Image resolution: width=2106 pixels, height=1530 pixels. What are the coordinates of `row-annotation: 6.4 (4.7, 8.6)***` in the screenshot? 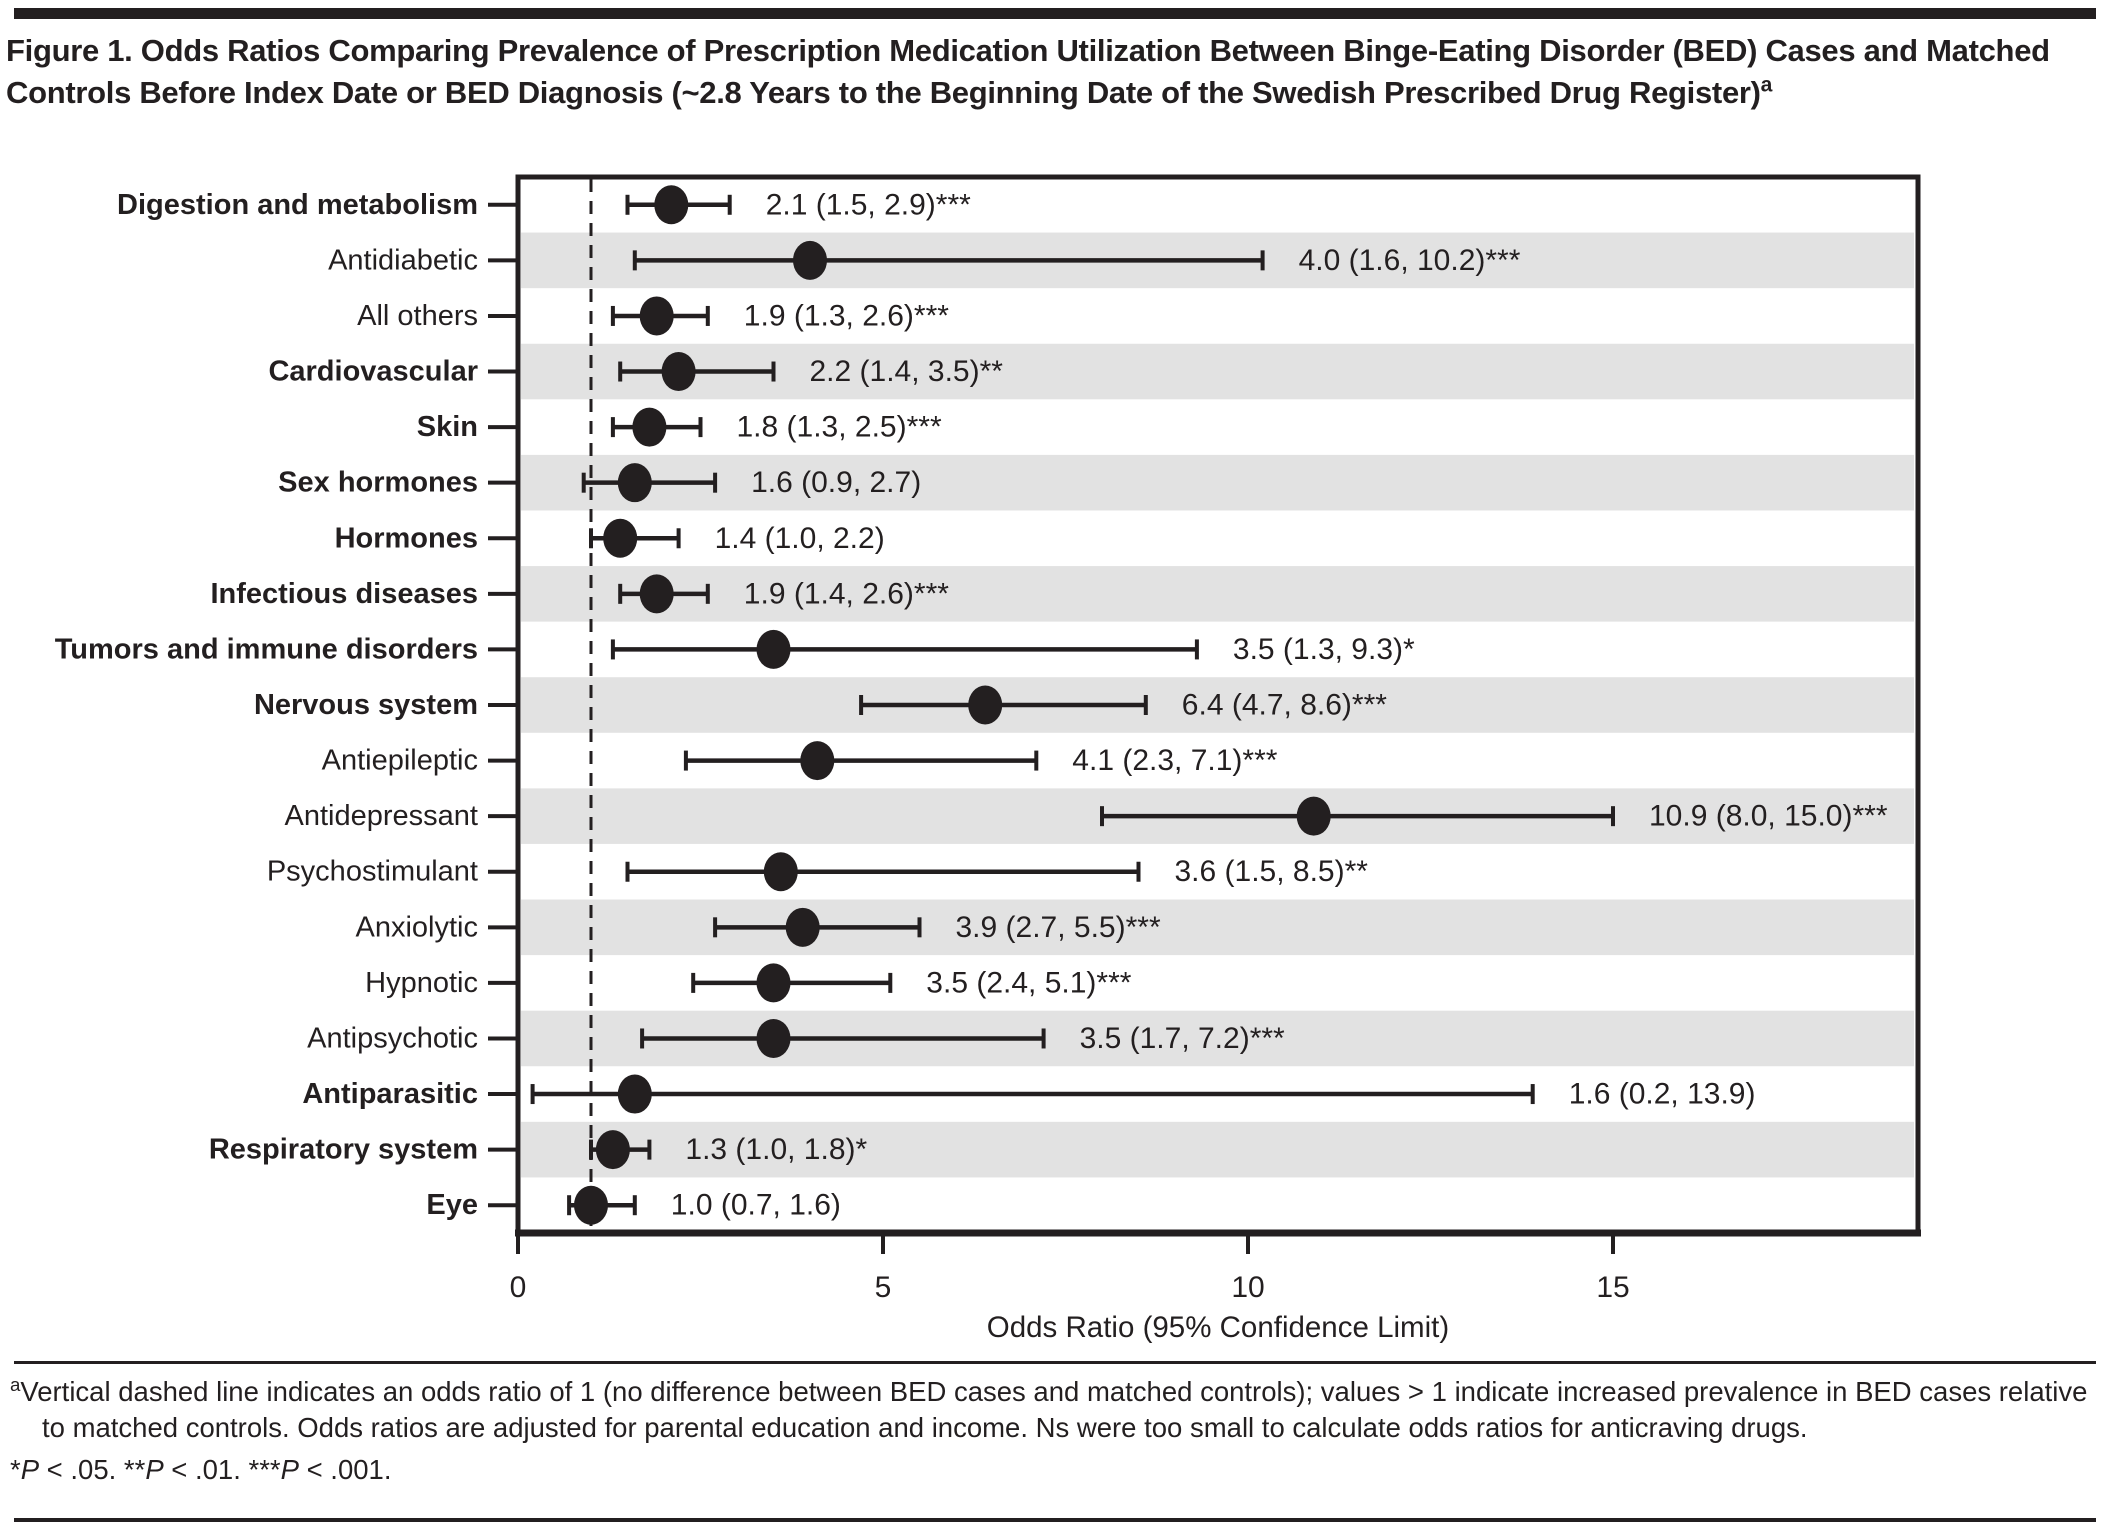 It's located at (1284, 705).